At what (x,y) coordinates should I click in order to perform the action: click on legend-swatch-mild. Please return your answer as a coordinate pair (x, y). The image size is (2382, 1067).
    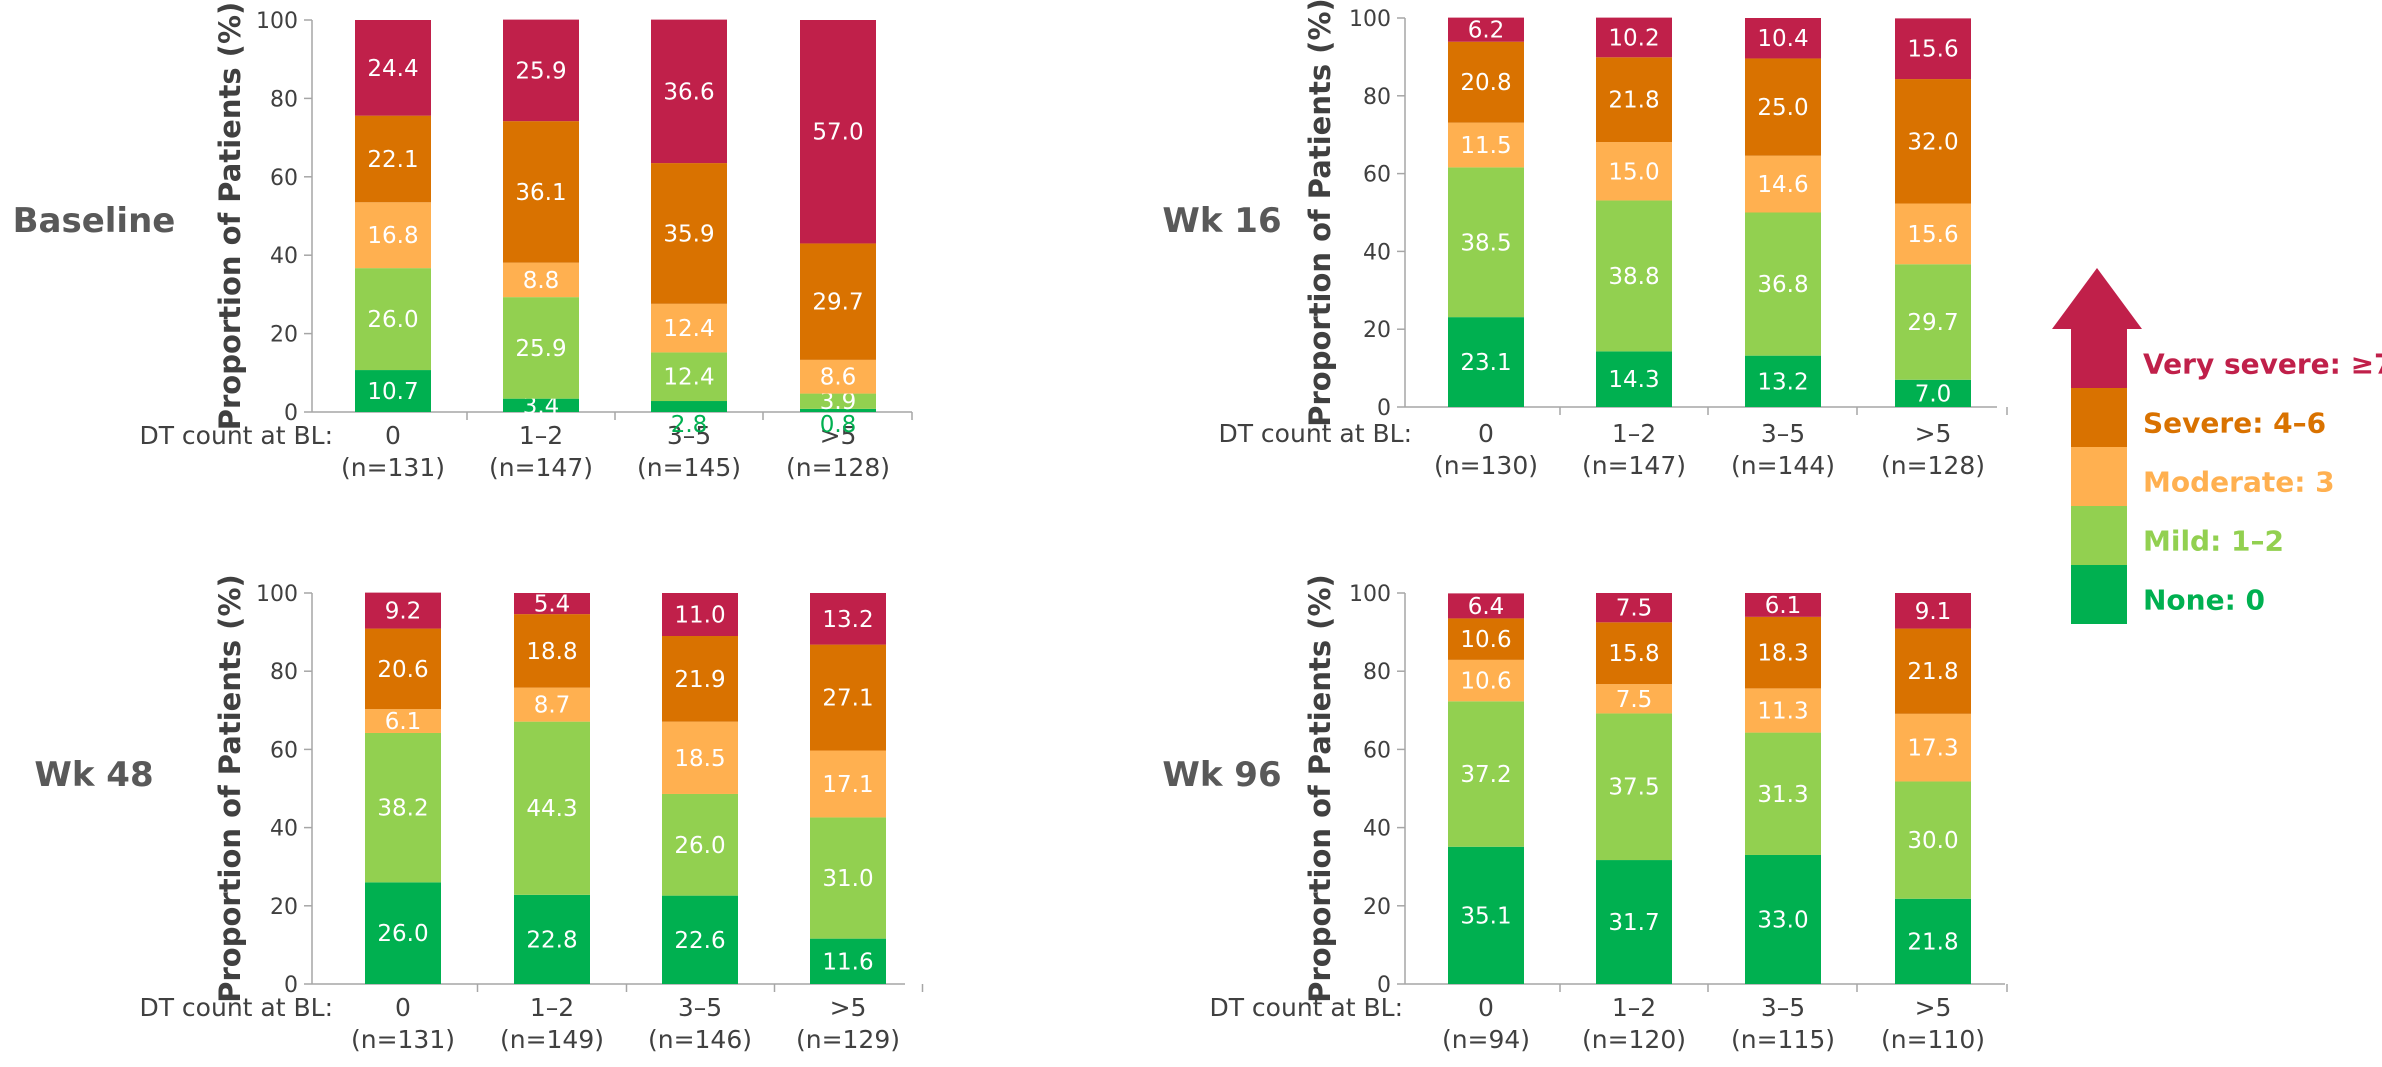
    Looking at the image, I should click on (2099, 535).